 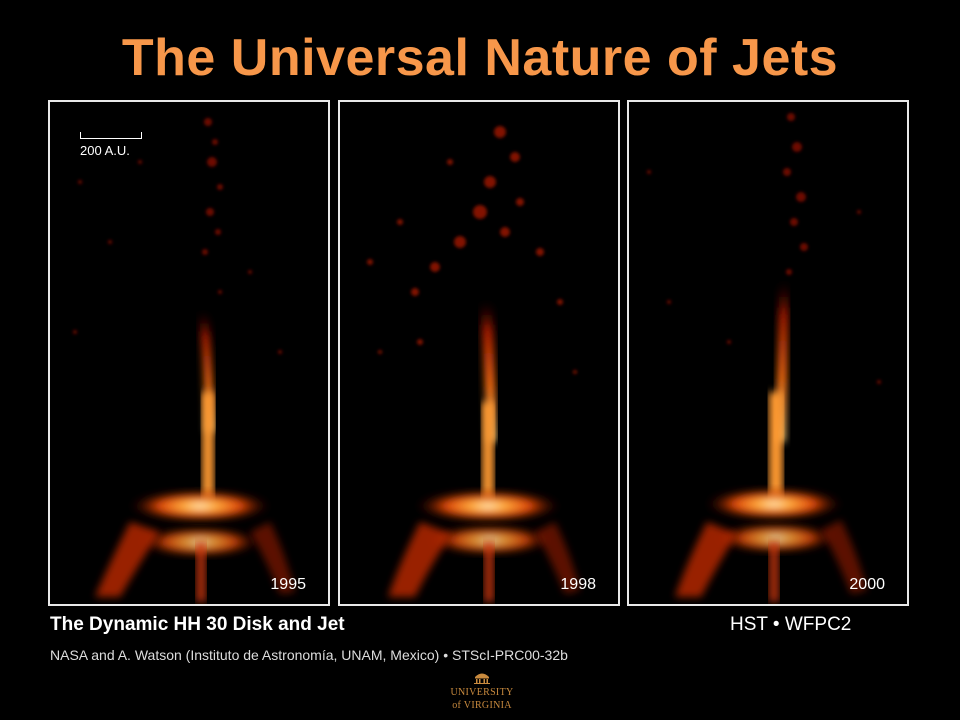 I want to click on university-logo: UNIVERSITY of VIRGINIA, so click(x=482, y=694).